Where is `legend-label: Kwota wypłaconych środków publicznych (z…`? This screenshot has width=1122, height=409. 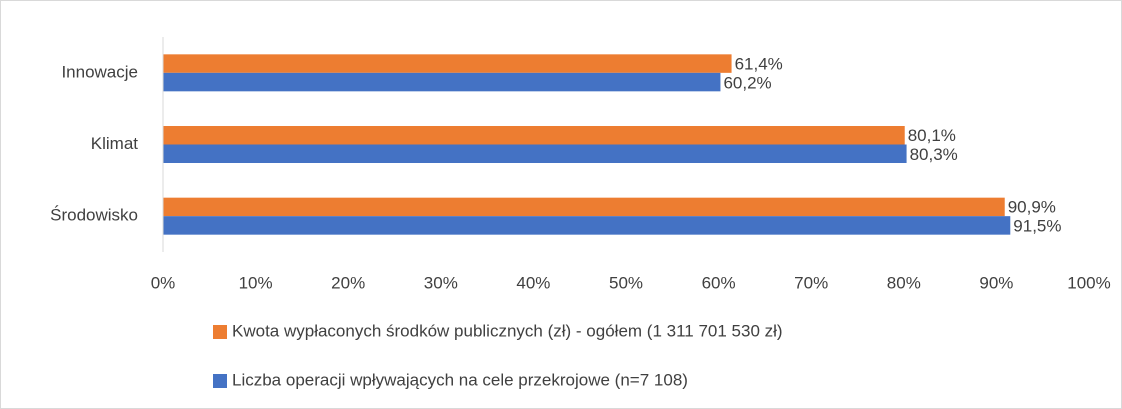
legend-label: Kwota wypłaconych środków publicznych (z… is located at coordinates (507, 330).